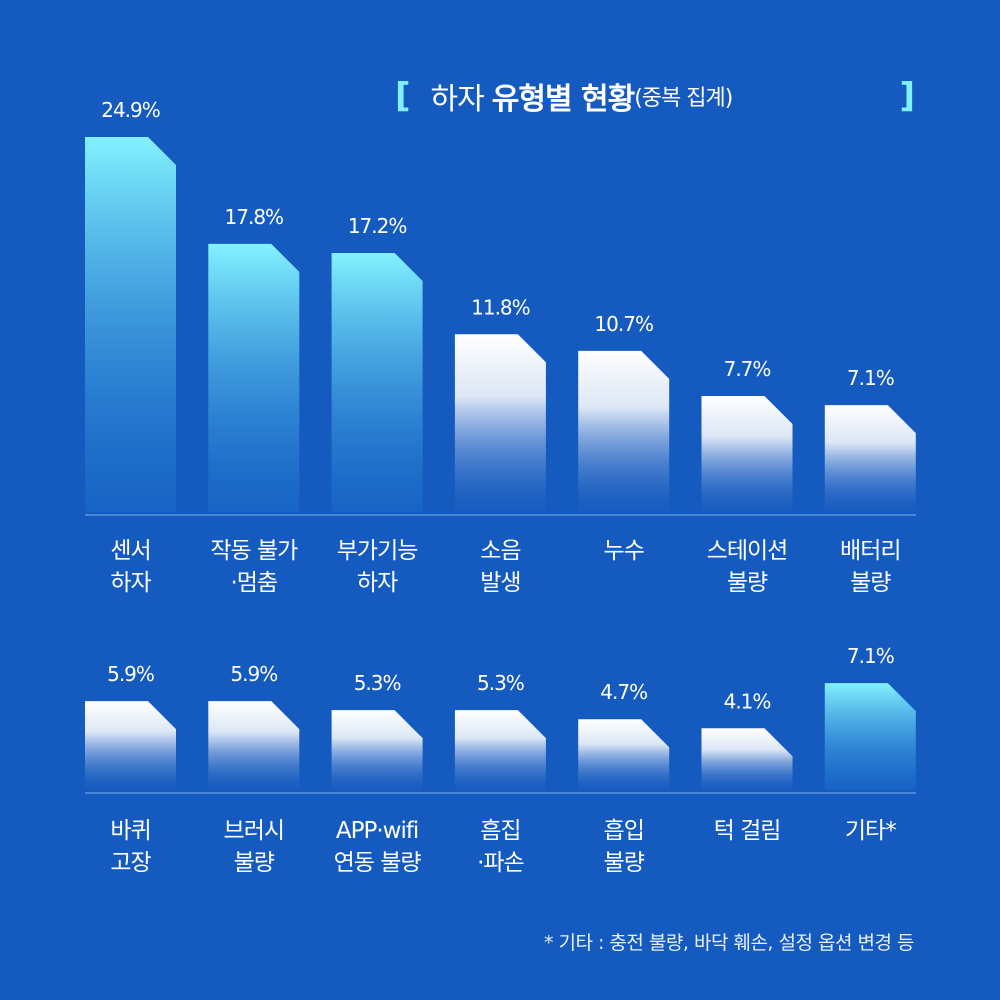 The image size is (1000, 1000). Describe the element at coordinates (870, 378) in the screenshot. I see `data-label-1-7: 7.1%` at that location.